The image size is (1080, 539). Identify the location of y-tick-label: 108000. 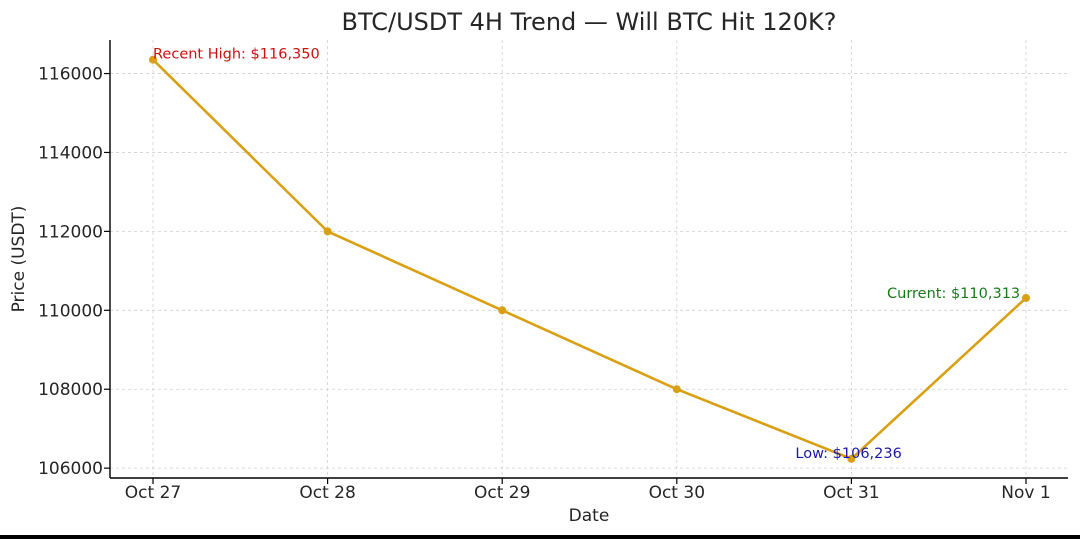
(70, 390).